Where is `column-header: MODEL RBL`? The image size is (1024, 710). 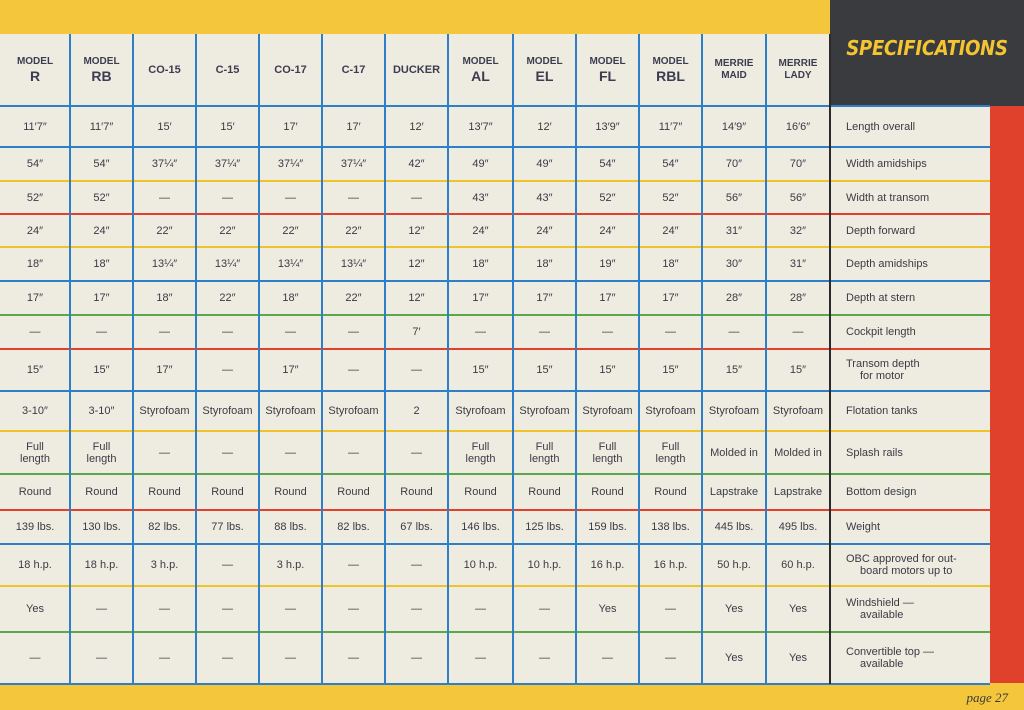 column-header: MODEL RBL is located at coordinates (670, 70).